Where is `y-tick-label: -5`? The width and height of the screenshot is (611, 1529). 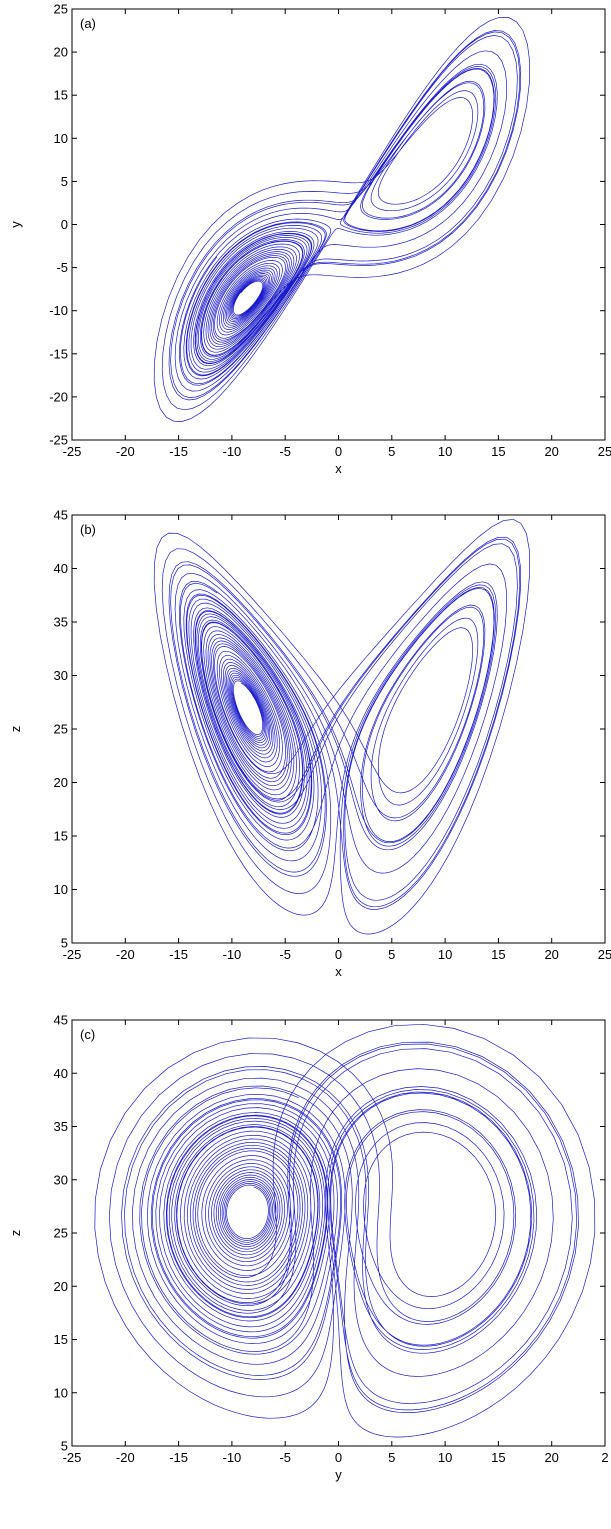 y-tick-label: -5 is located at coordinates (62, 267).